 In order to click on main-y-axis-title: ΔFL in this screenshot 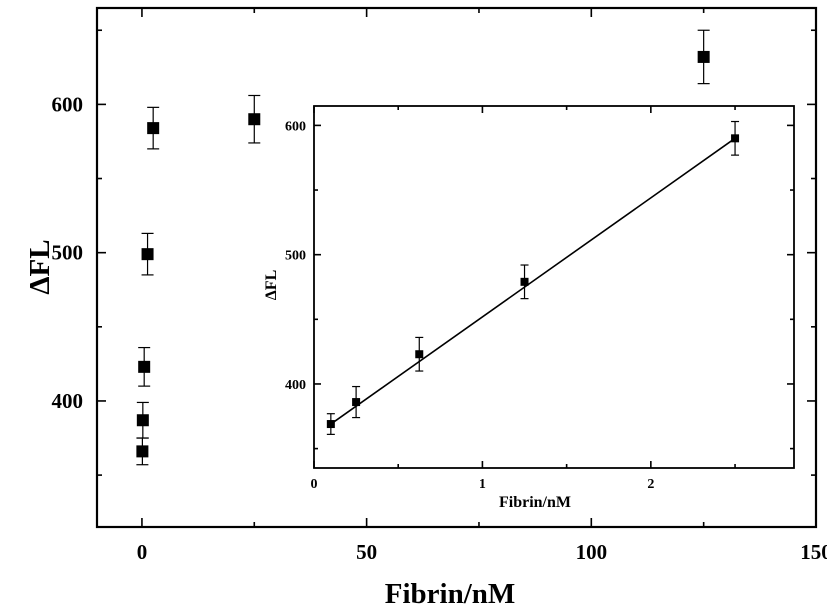, I will do `click(40, 266)`.